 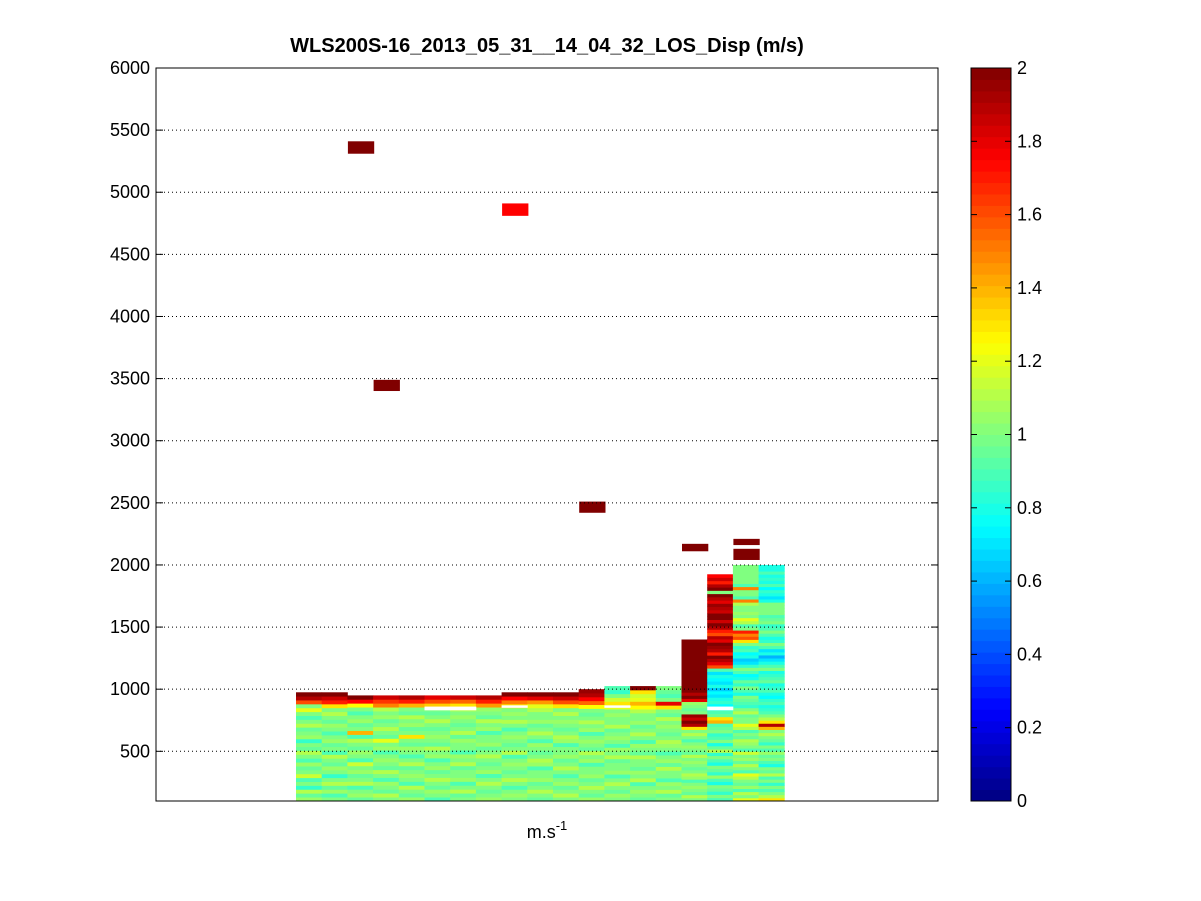 What do you see at coordinates (463, 708) in the screenshot?
I see `missing-cell` at bounding box center [463, 708].